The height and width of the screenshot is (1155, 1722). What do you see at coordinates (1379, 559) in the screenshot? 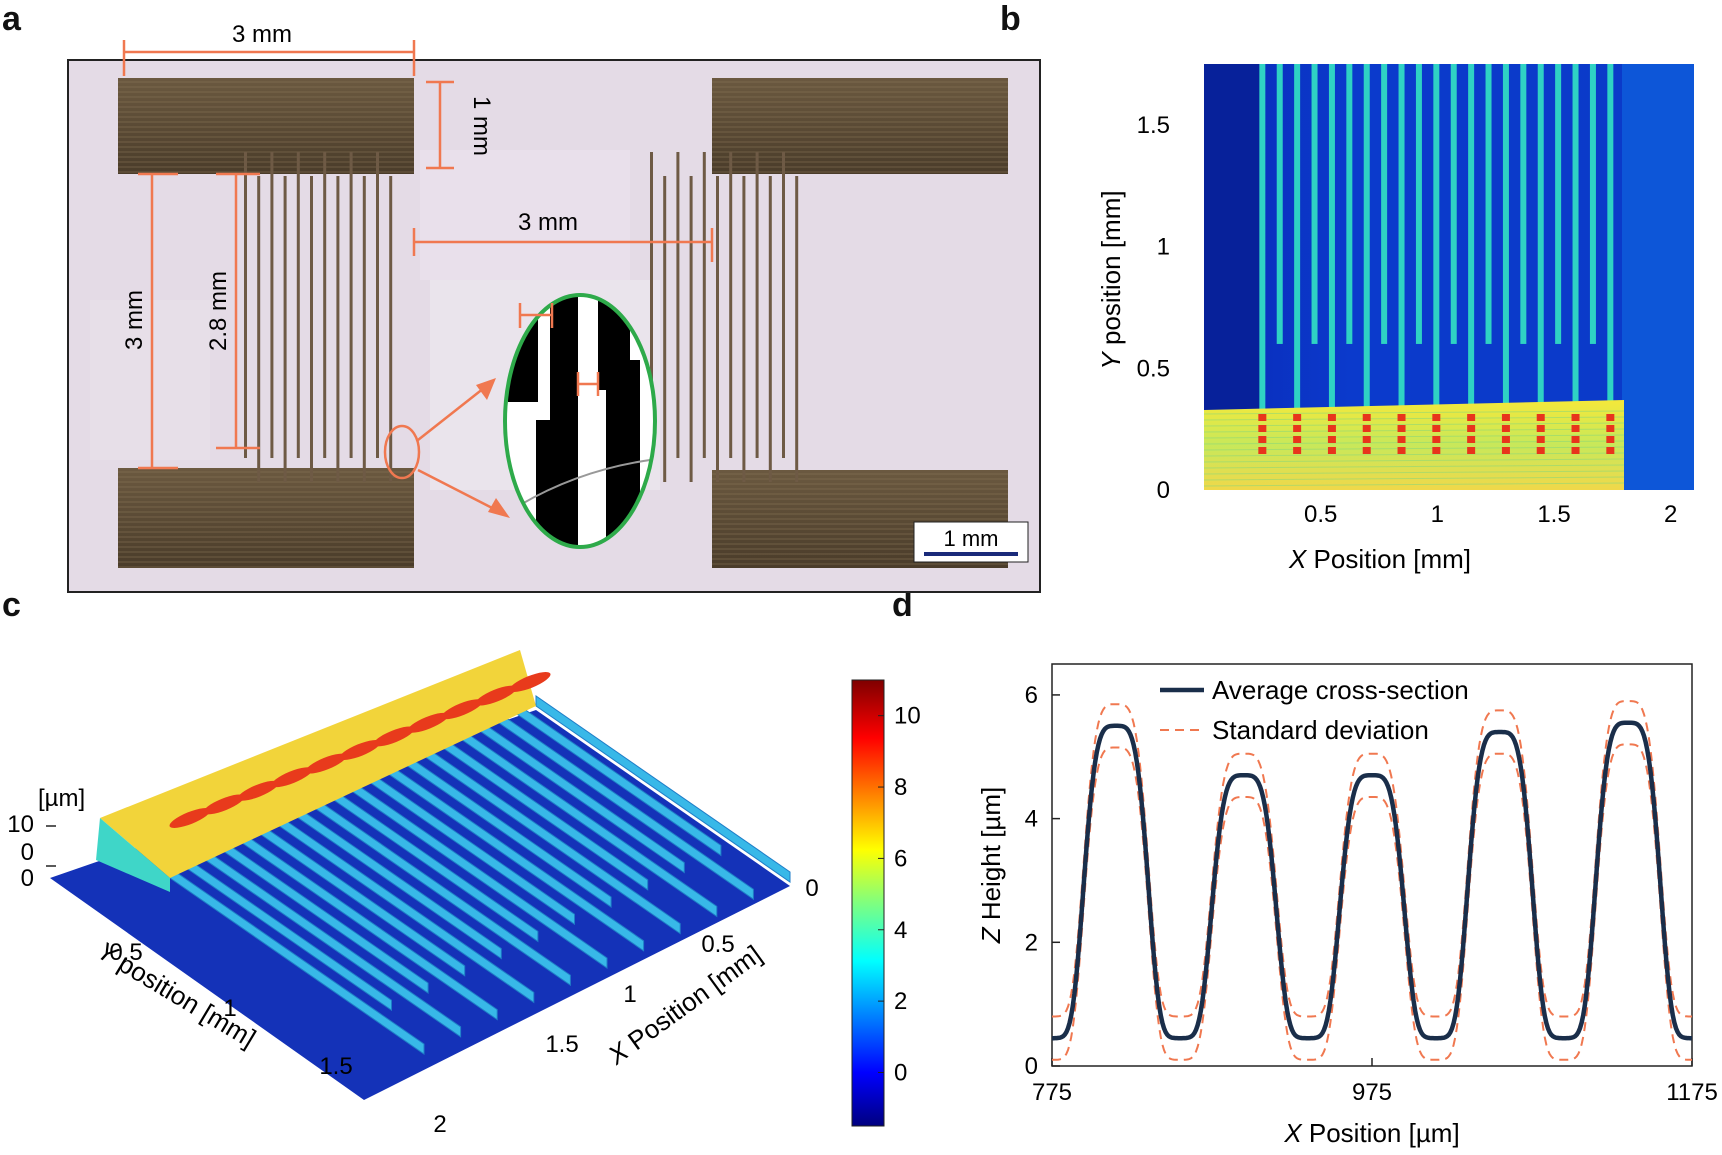
I see `b-x-axis-label: X Position [mm]` at bounding box center [1379, 559].